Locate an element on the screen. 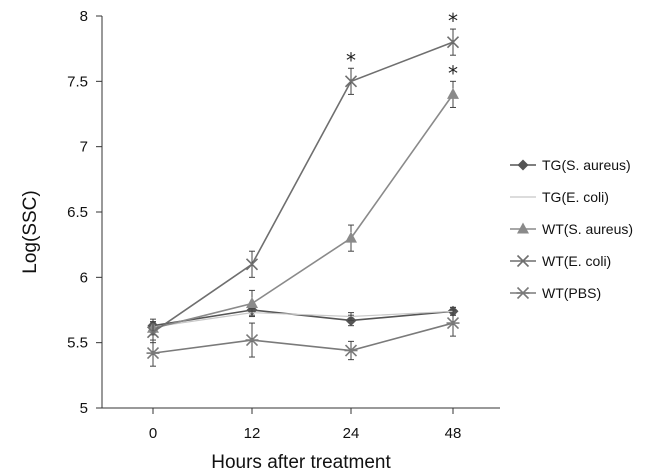  y-tick-label: 8 is located at coordinates (84, 16).